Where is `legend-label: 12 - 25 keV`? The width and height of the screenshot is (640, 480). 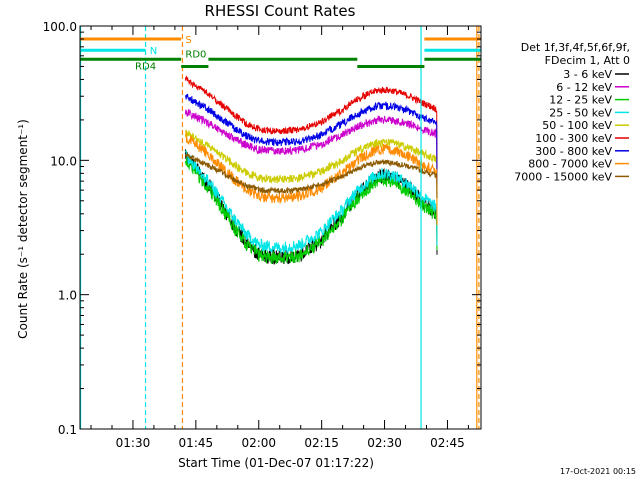 legend-label: 12 - 25 keV is located at coordinates (580, 100).